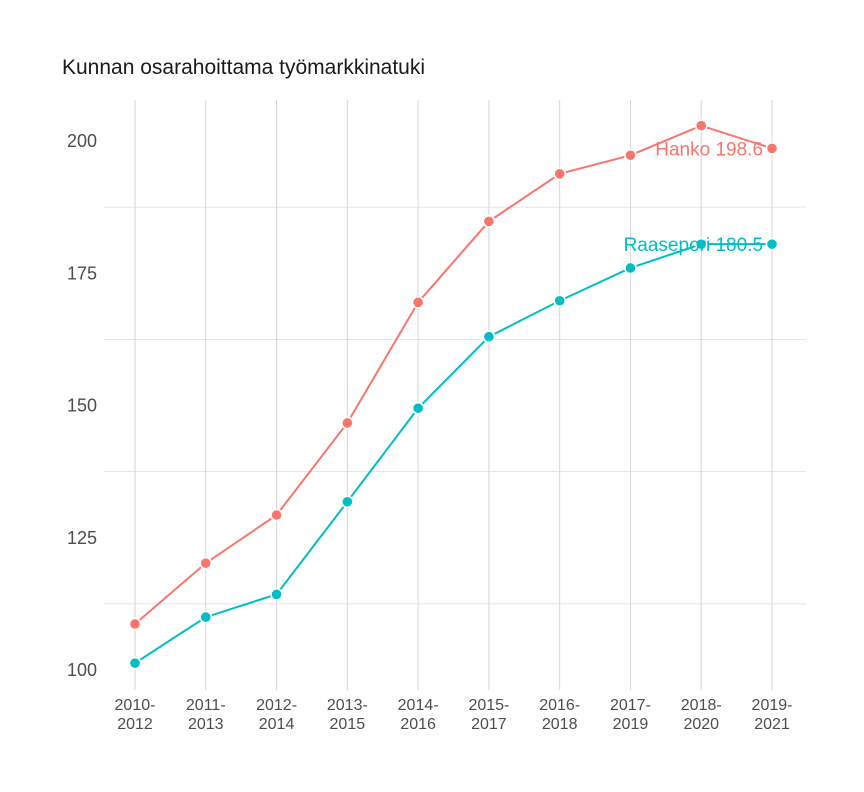  What do you see at coordinates (347, 715) in the screenshot?
I see `x-tick-label: 2013-2015` at bounding box center [347, 715].